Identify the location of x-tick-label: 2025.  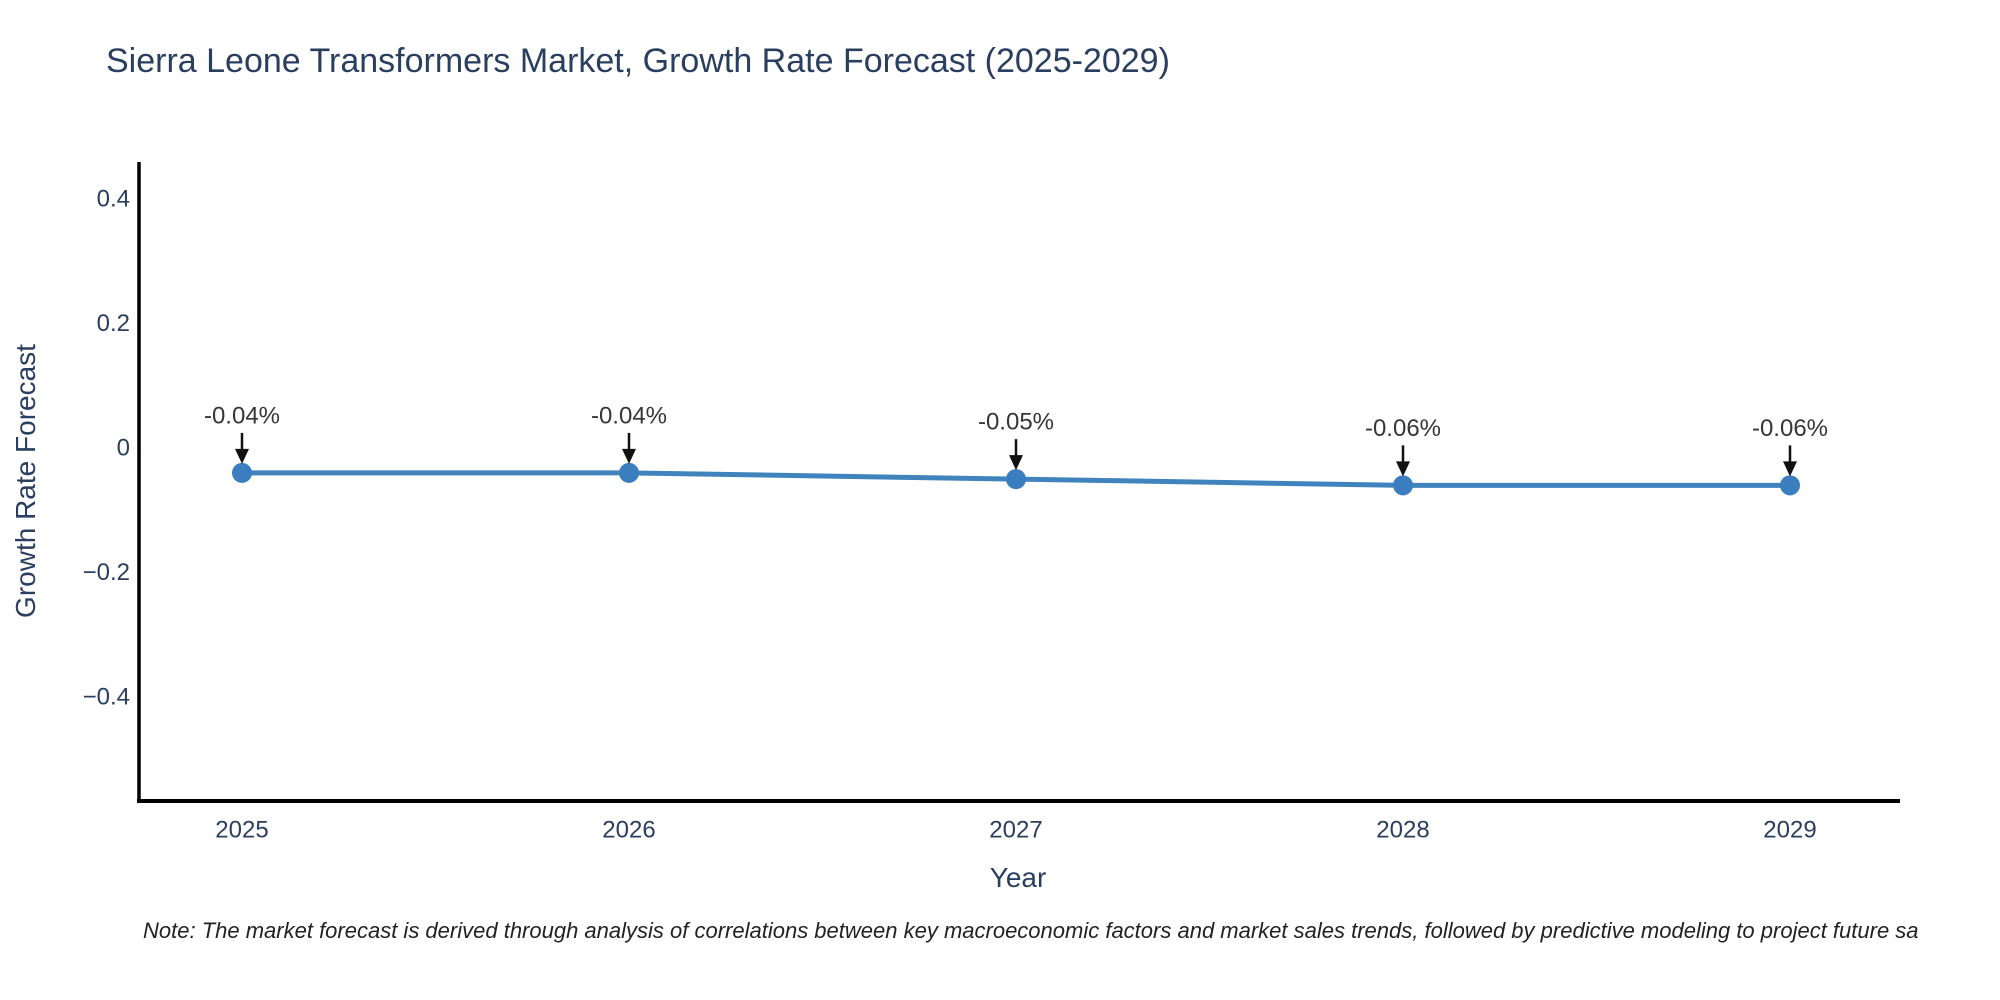
(241, 830).